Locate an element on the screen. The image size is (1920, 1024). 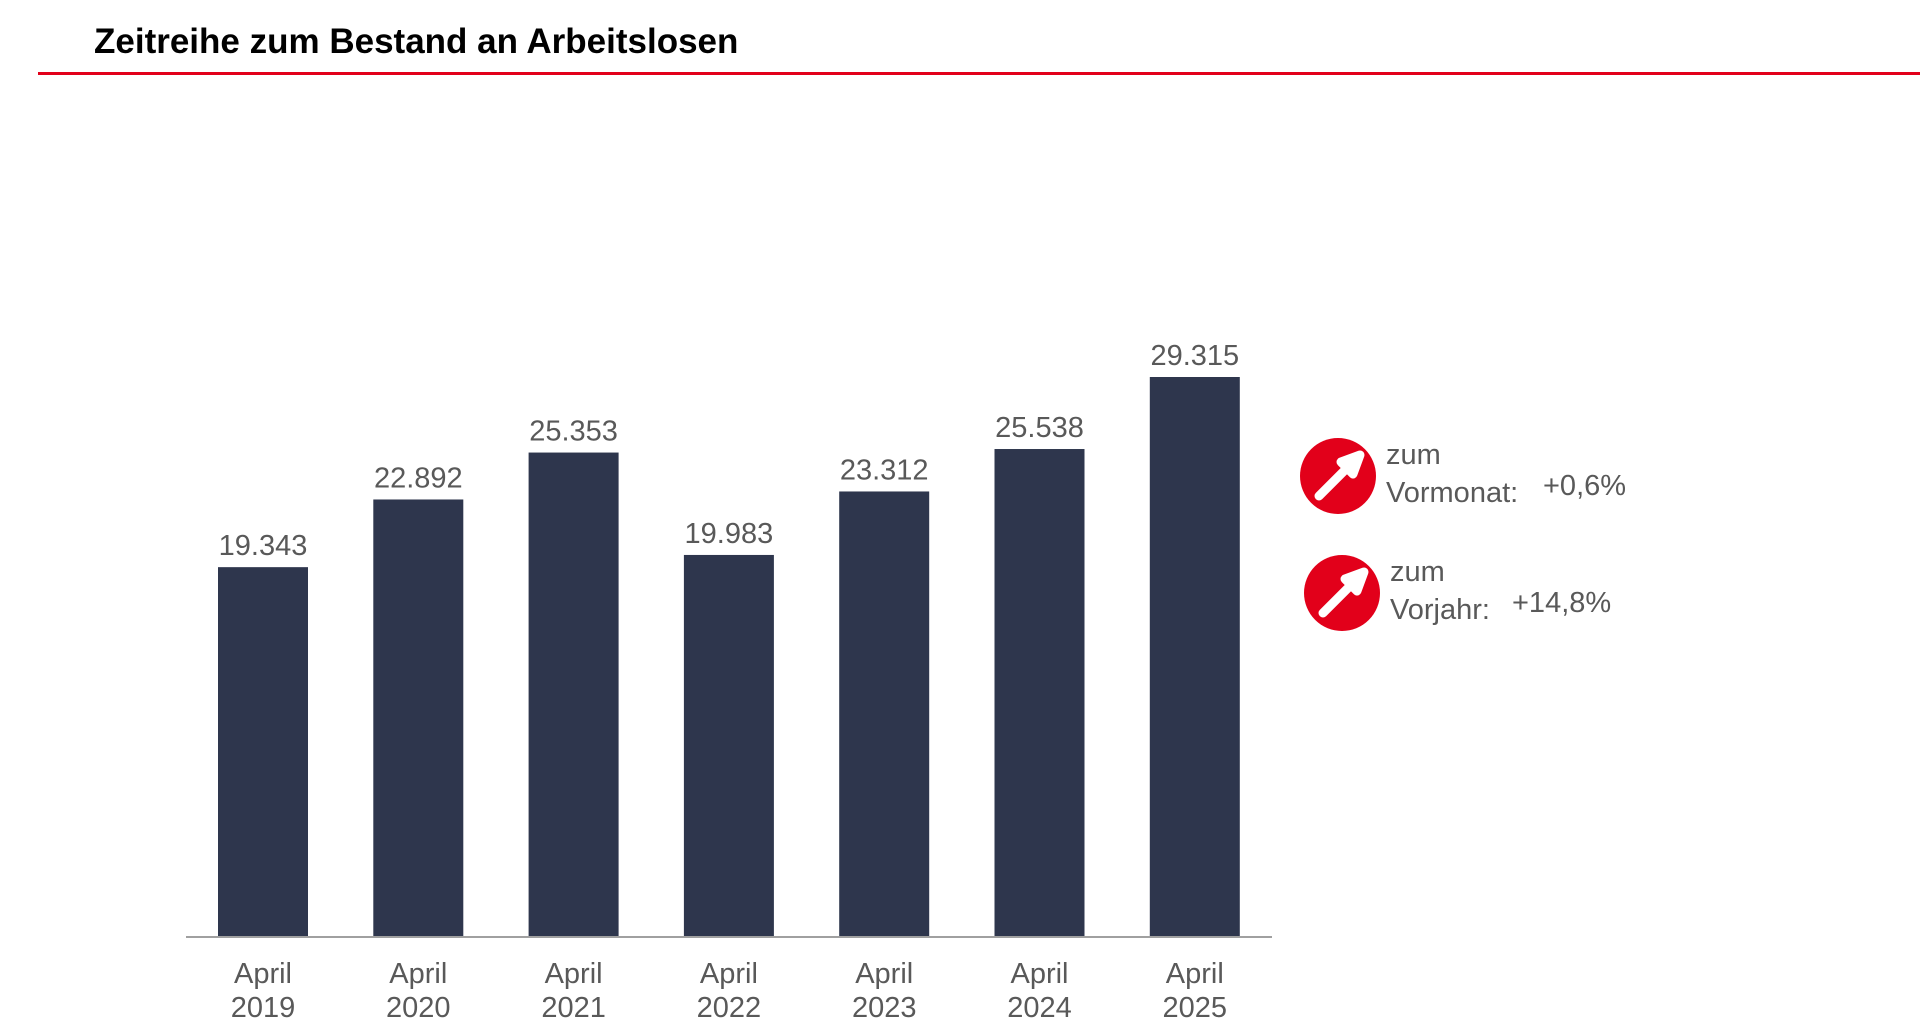
page-title: Zeitreihe zum Bestand an Arbeitslosen is located at coordinates (416, 41).